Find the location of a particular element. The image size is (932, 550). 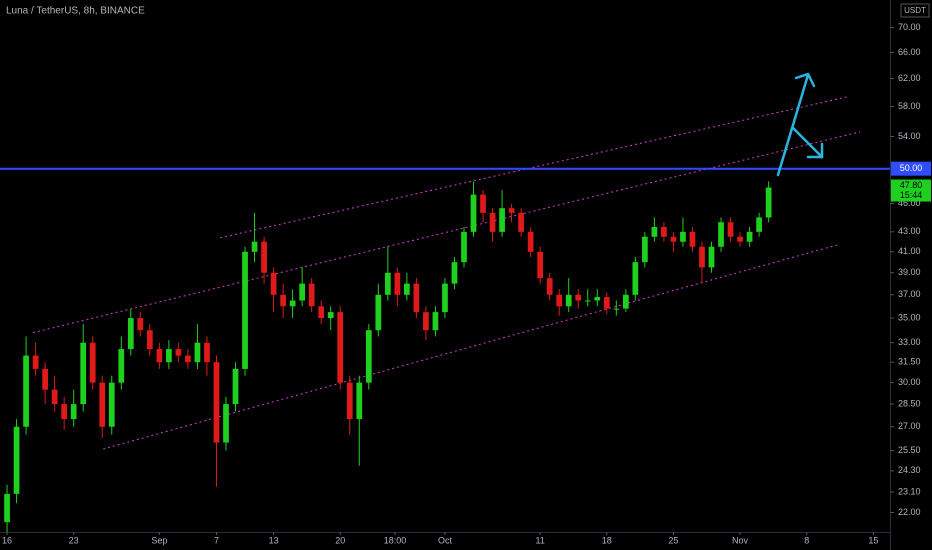

y-tick-label: 27.00 is located at coordinates (909, 426).